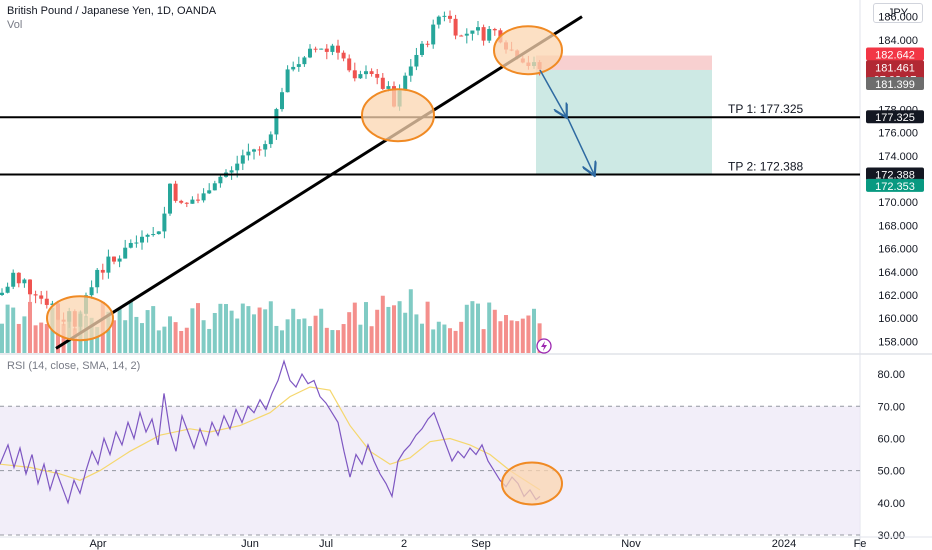 The width and height of the screenshot is (932, 550). I want to click on price-badge-label: 182.642, so click(895, 56).